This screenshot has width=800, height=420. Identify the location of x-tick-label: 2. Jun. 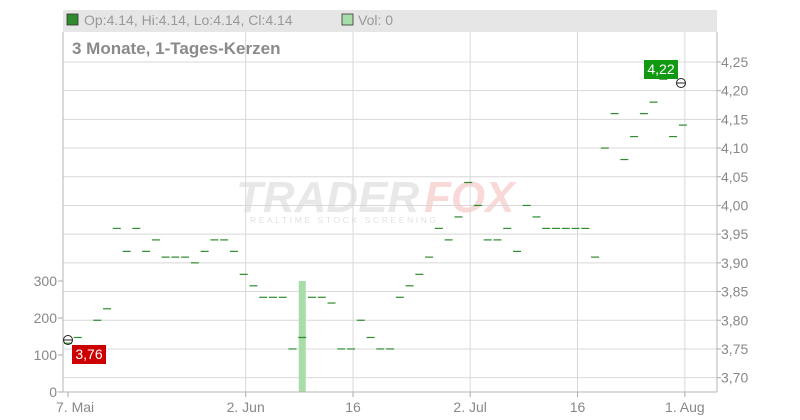
(246, 407).